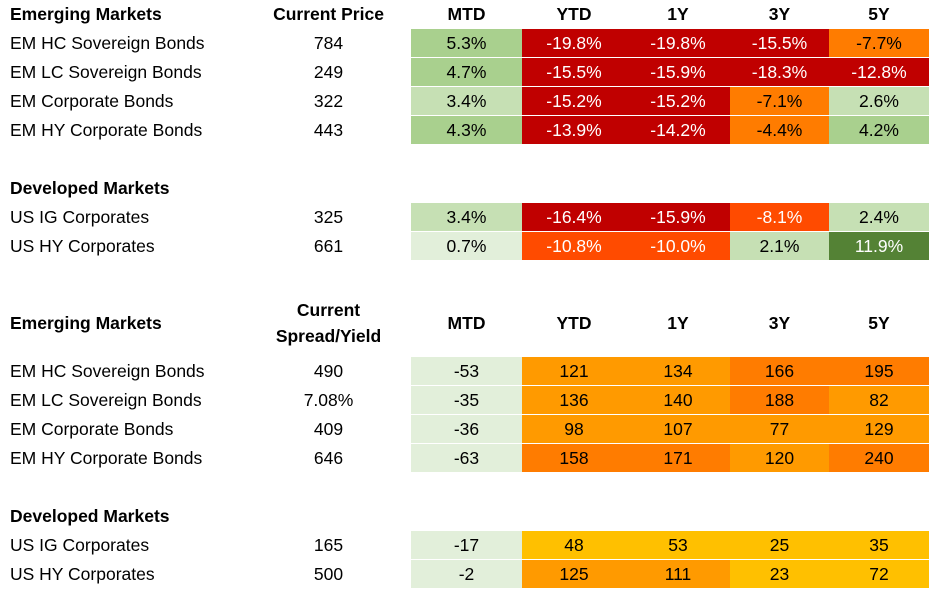  What do you see at coordinates (466, 574) in the screenshot?
I see `value-cell-mtd: -2` at bounding box center [466, 574].